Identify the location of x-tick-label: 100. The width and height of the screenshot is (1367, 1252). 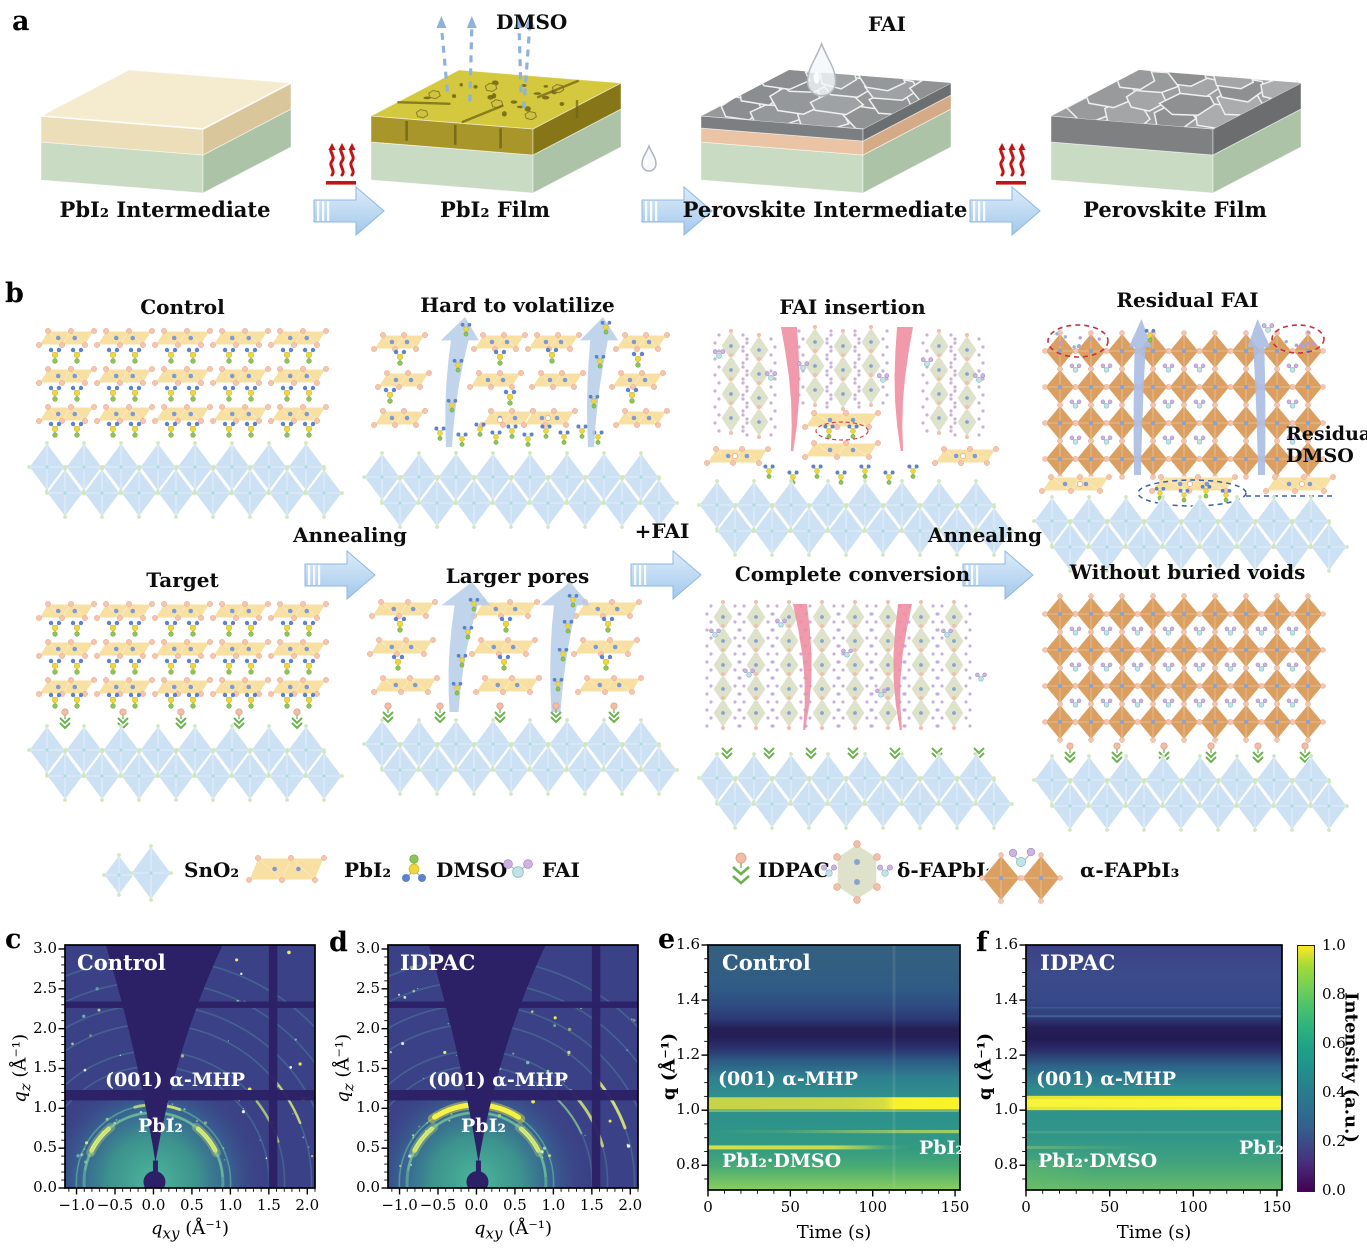
(1193, 1207).